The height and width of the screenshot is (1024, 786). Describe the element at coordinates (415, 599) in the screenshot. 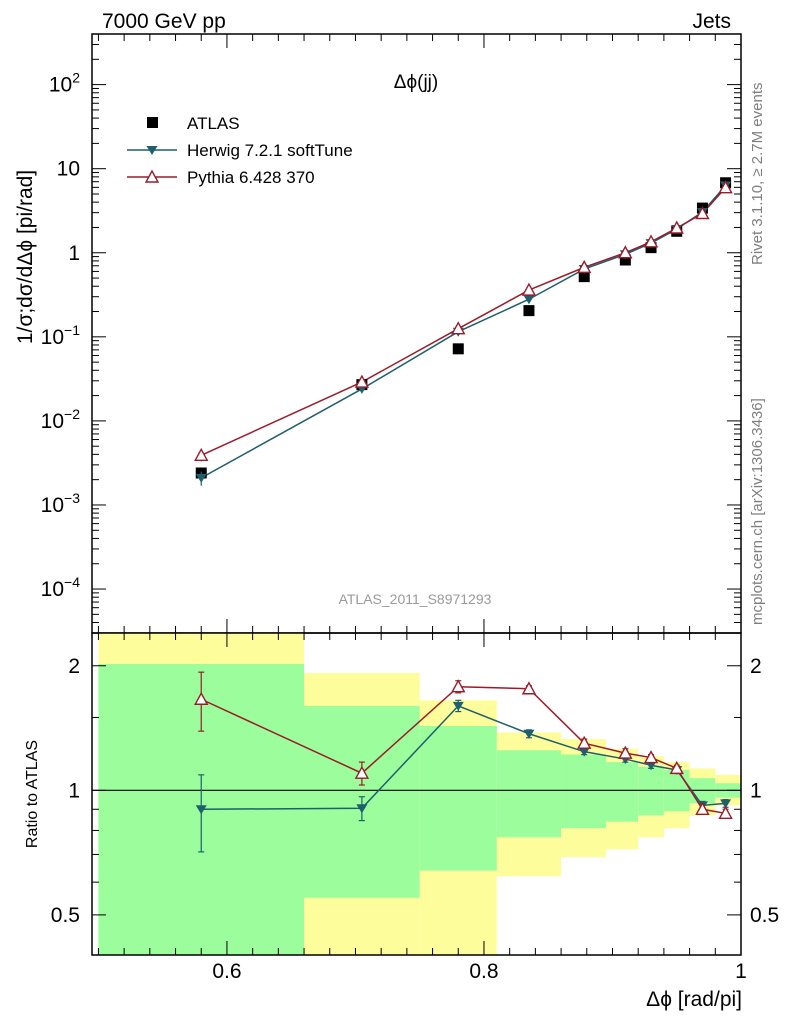

I see `analysis-id-label: ATLAS_2011_S8971293` at that location.